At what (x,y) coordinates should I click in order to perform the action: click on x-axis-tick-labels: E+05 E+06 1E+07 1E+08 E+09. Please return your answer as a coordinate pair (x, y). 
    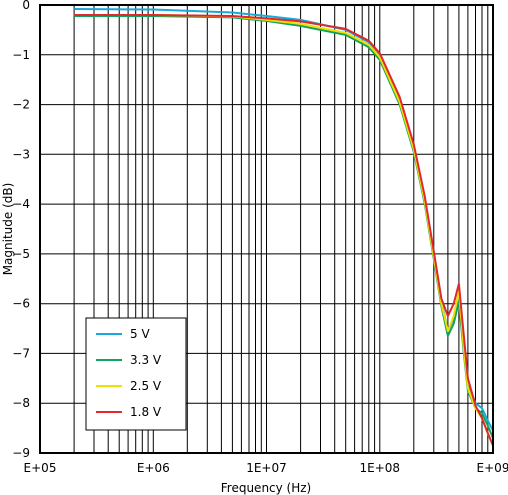
    Looking at the image, I should click on (266, 468).